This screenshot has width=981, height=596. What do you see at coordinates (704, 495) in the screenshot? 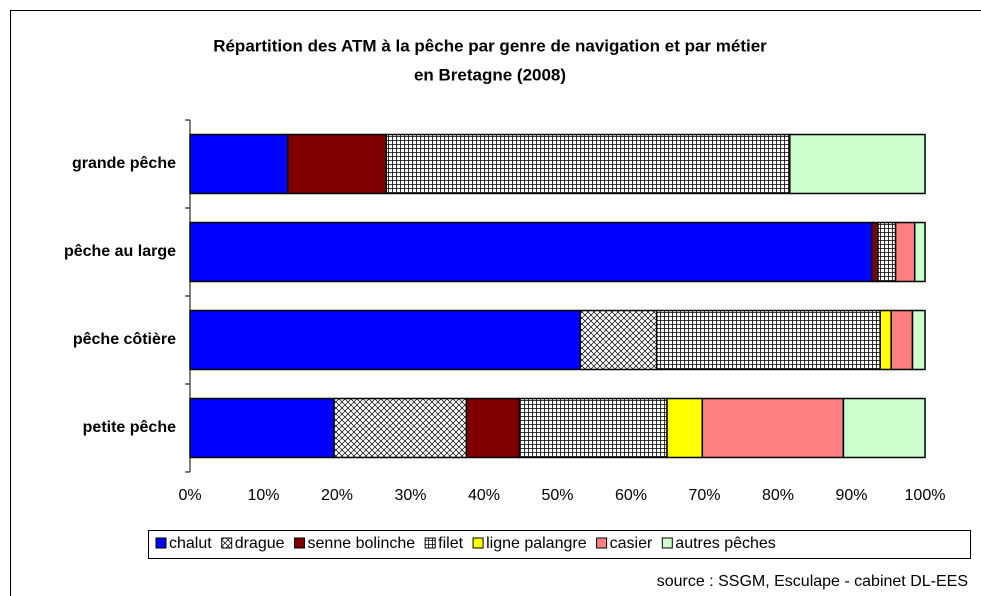
I see `x-tick-label: 70%` at bounding box center [704, 495].